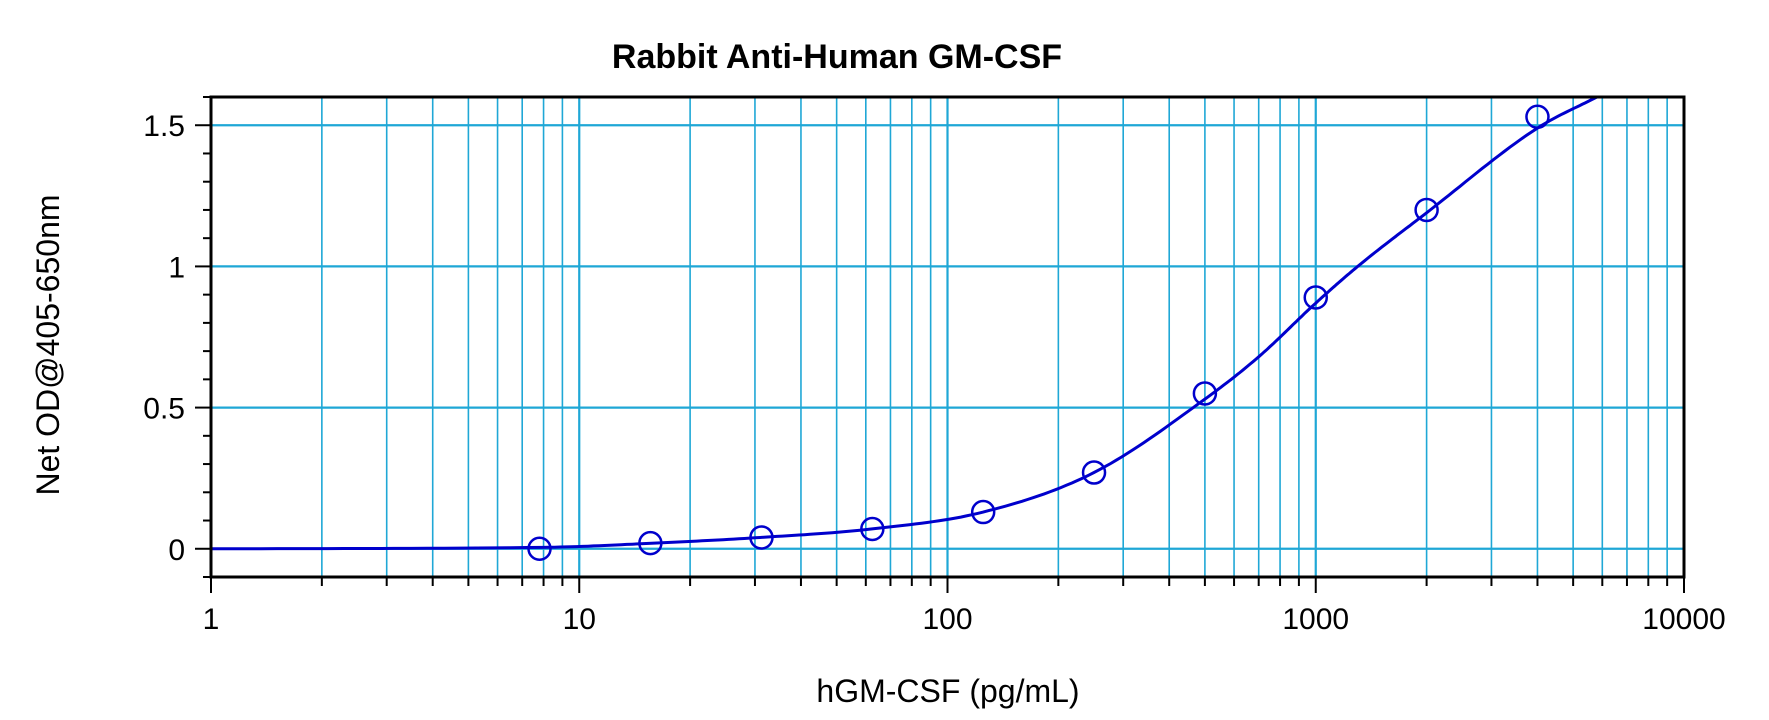  Describe the element at coordinates (48, 344) in the screenshot. I see `y-axis-label: Net OD@405-650nm` at that location.